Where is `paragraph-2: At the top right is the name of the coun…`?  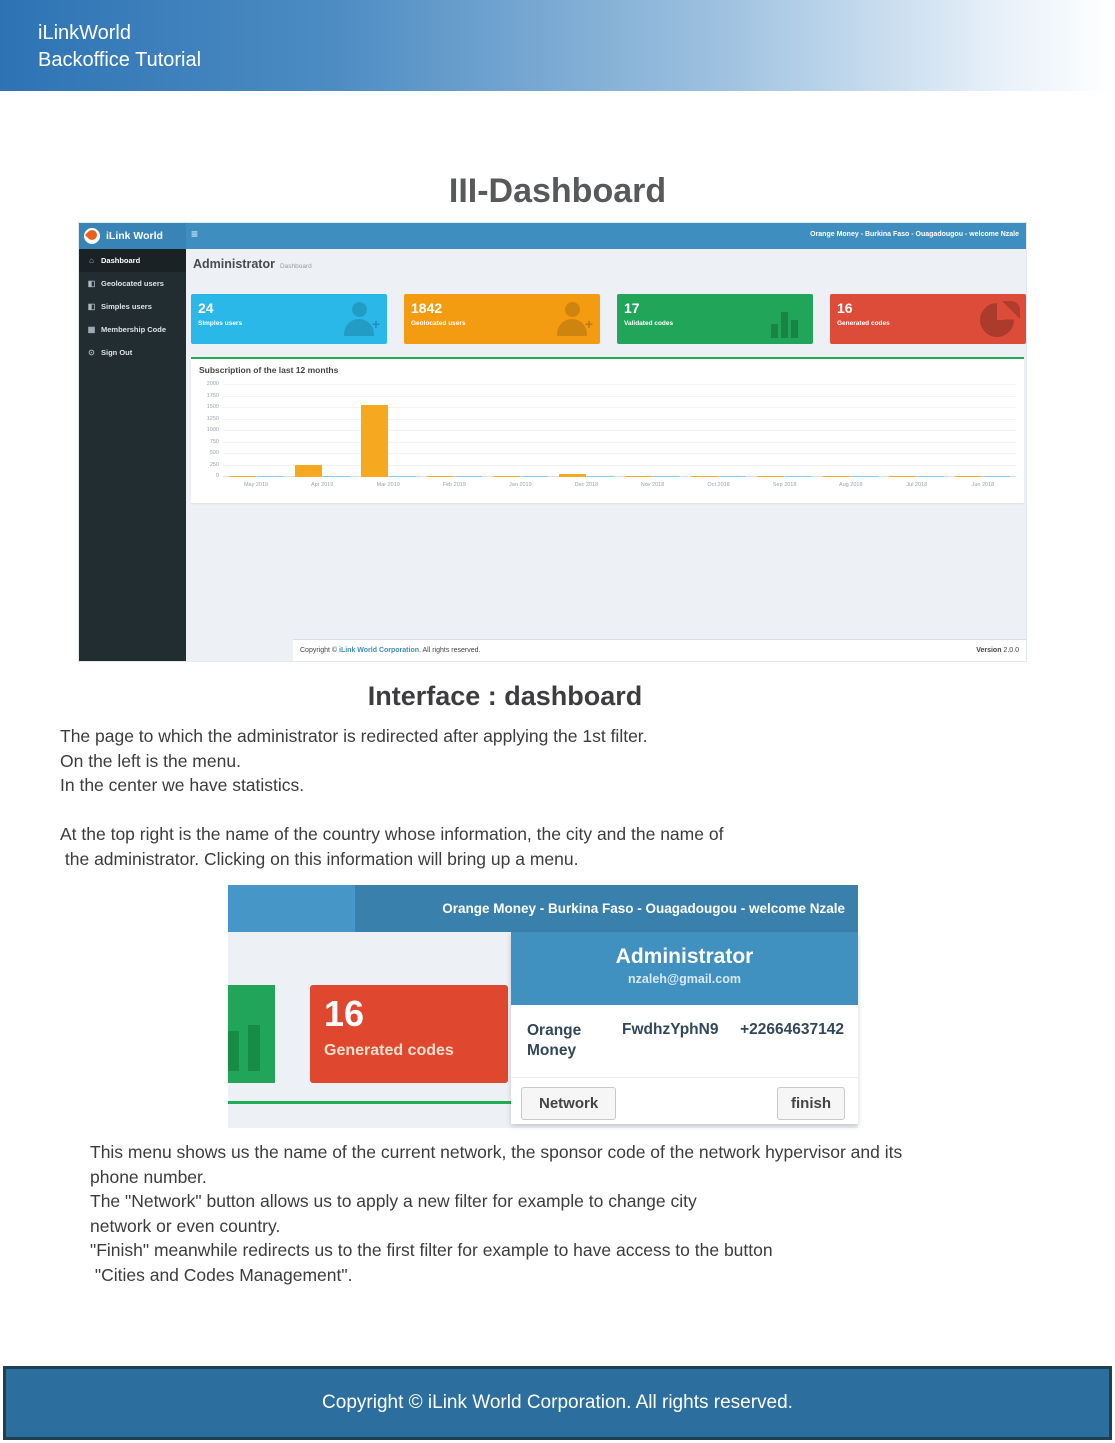
paragraph-2: At the top right is the name of the coun… is located at coordinates (391, 846).